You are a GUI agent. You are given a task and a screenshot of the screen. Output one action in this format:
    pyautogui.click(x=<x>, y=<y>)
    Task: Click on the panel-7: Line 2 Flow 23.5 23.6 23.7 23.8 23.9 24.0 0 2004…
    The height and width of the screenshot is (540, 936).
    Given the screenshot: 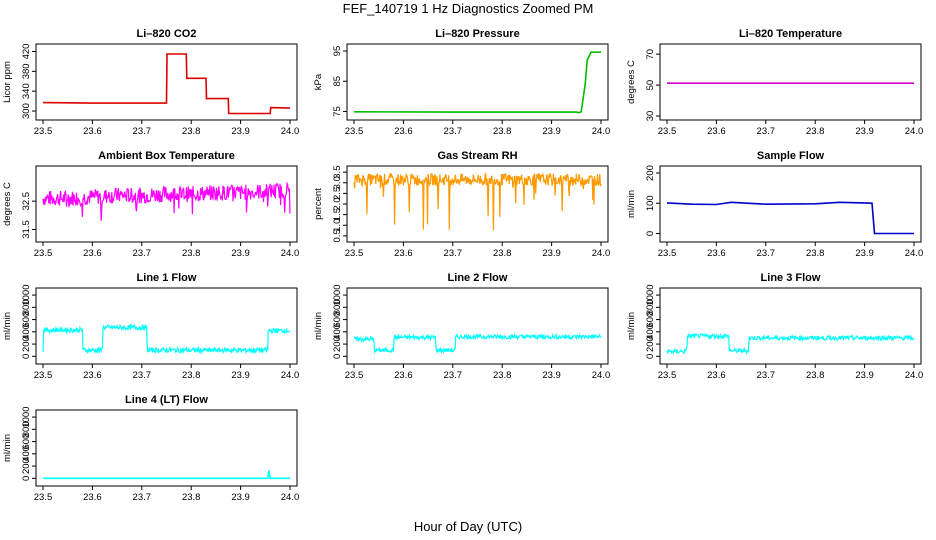 What is the action you would take?
    pyautogui.click(x=461, y=326)
    